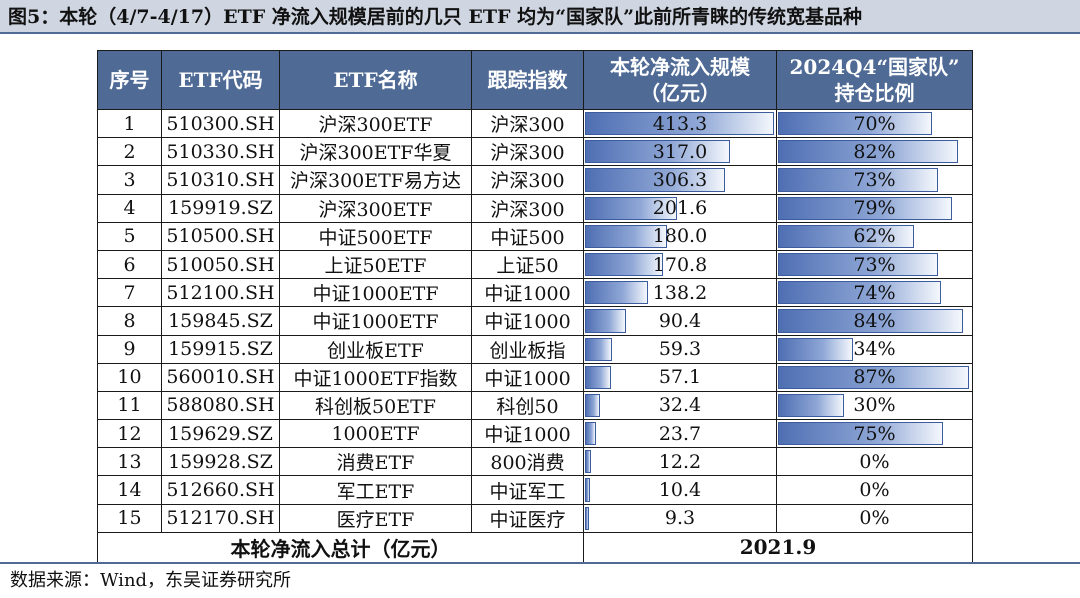 Image resolution: width=1080 pixels, height=598 pixels. Describe the element at coordinates (874, 377) in the screenshot. I see `cell-hold-value: 87%` at that location.